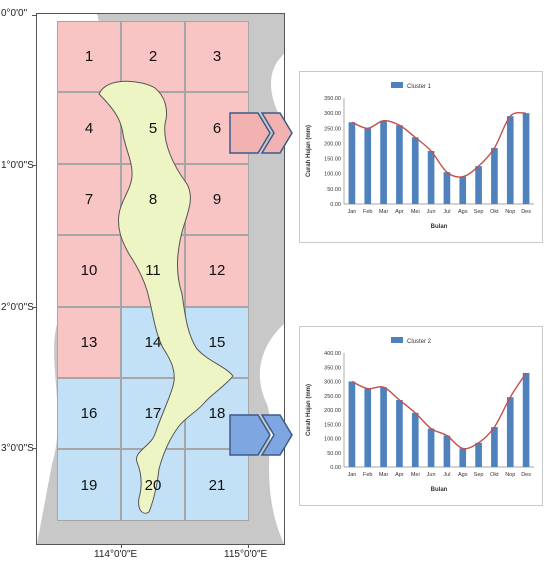  What do you see at coordinates (153, 485) in the screenshot?
I see `grid-cell-label: 20` at bounding box center [153, 485].